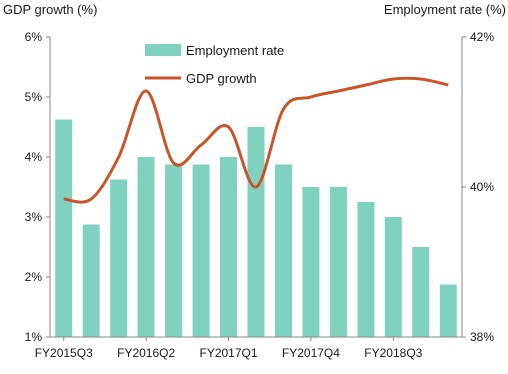  Describe the element at coordinates (34, 157) in the screenshot. I see `left-tick-label: 4%` at that location.